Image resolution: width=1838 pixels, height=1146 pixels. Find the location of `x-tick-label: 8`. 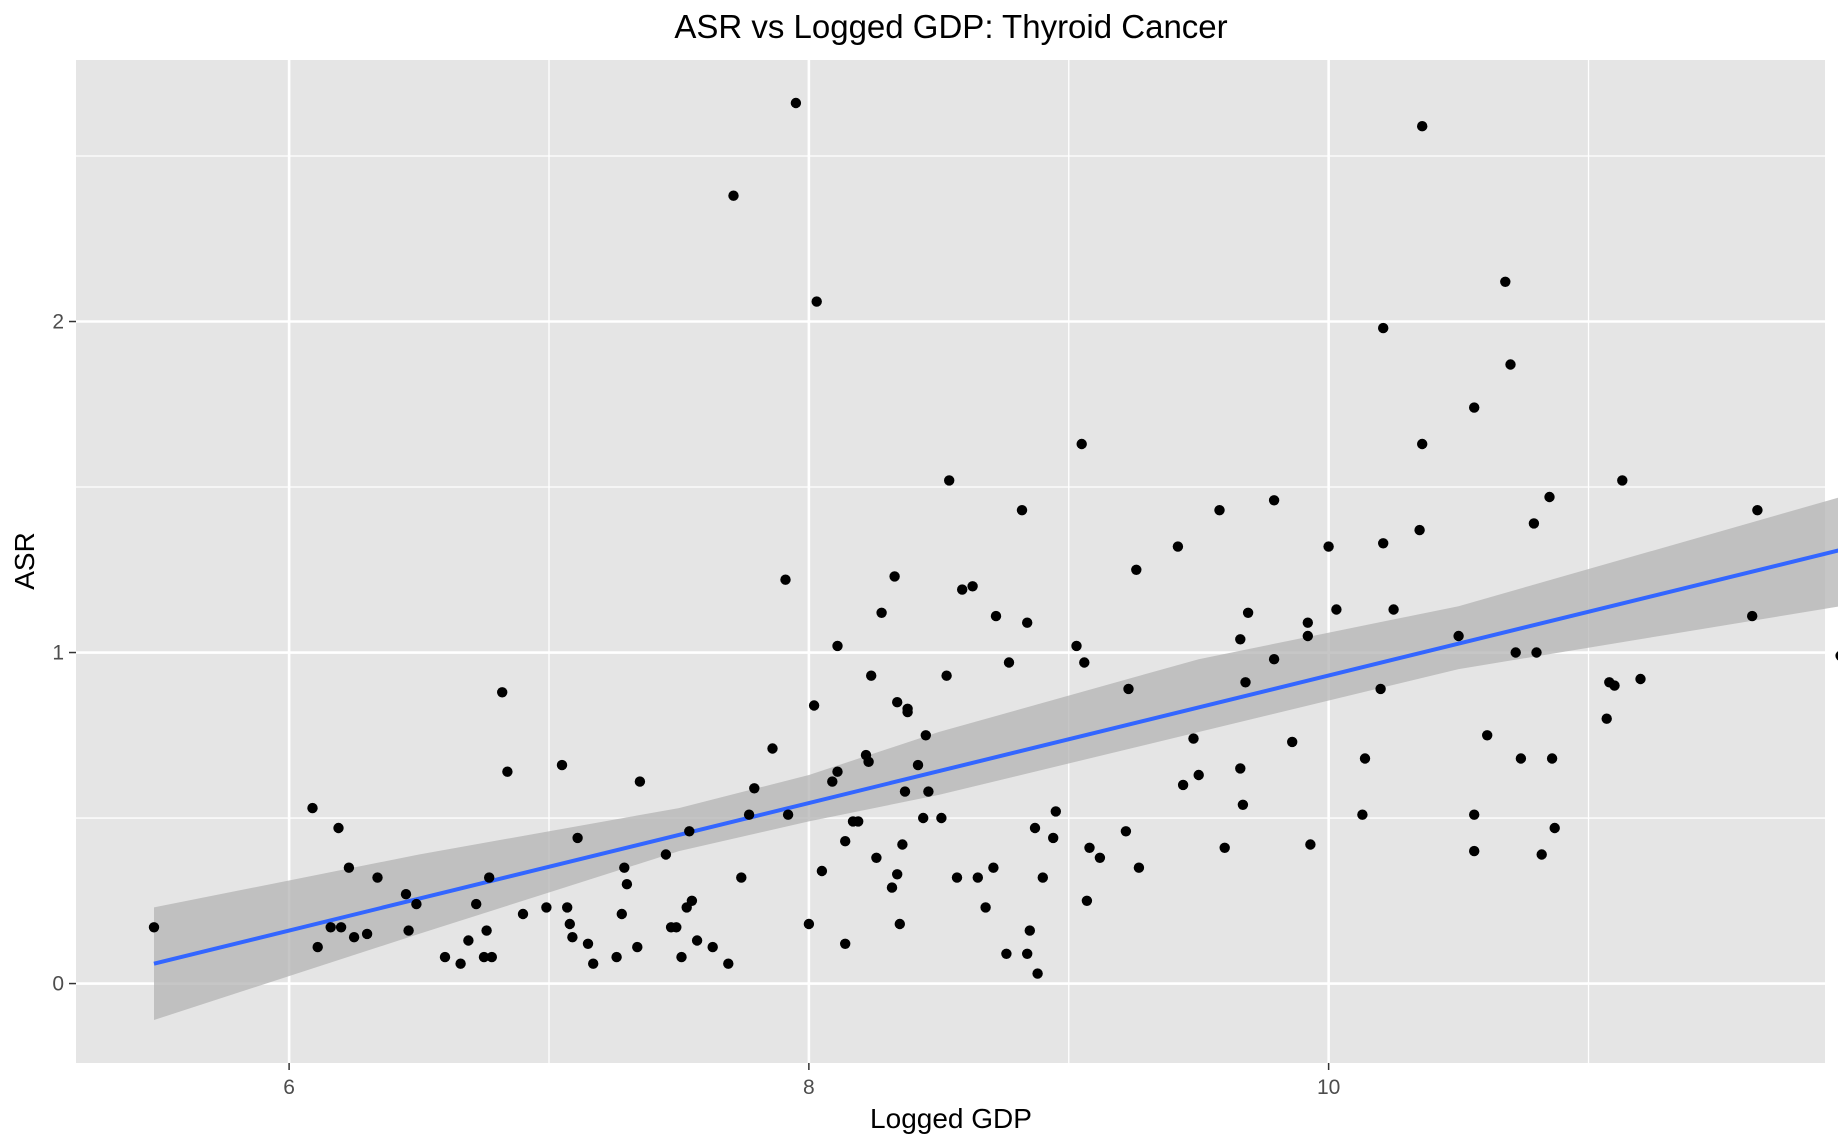

x-tick-label: 8 is located at coordinates (809, 1087).